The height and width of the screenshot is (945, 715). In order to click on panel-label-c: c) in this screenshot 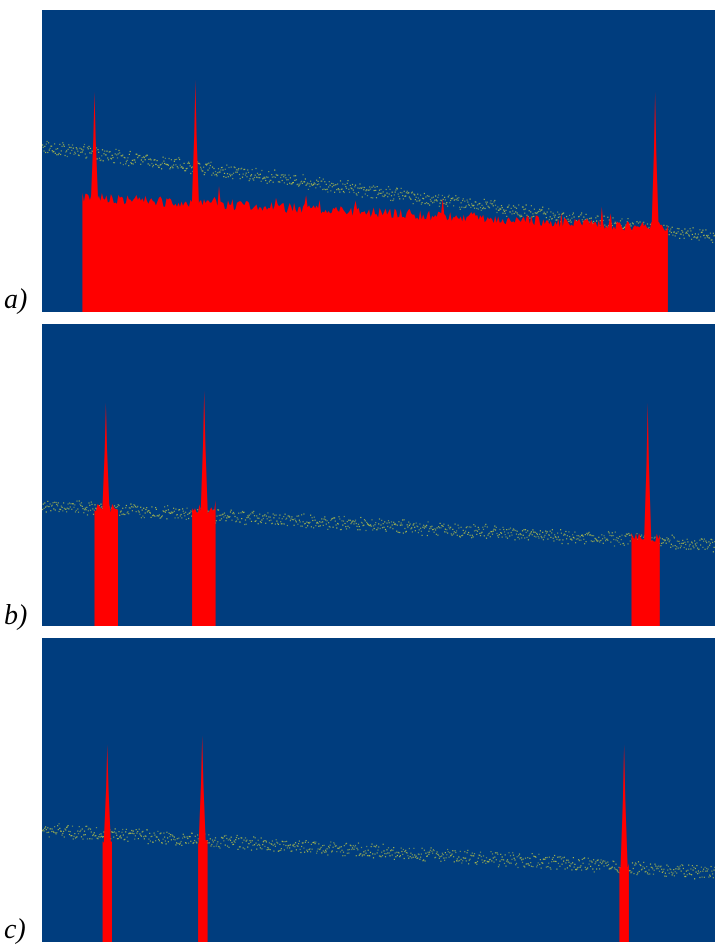, I will do `click(15, 929)`.